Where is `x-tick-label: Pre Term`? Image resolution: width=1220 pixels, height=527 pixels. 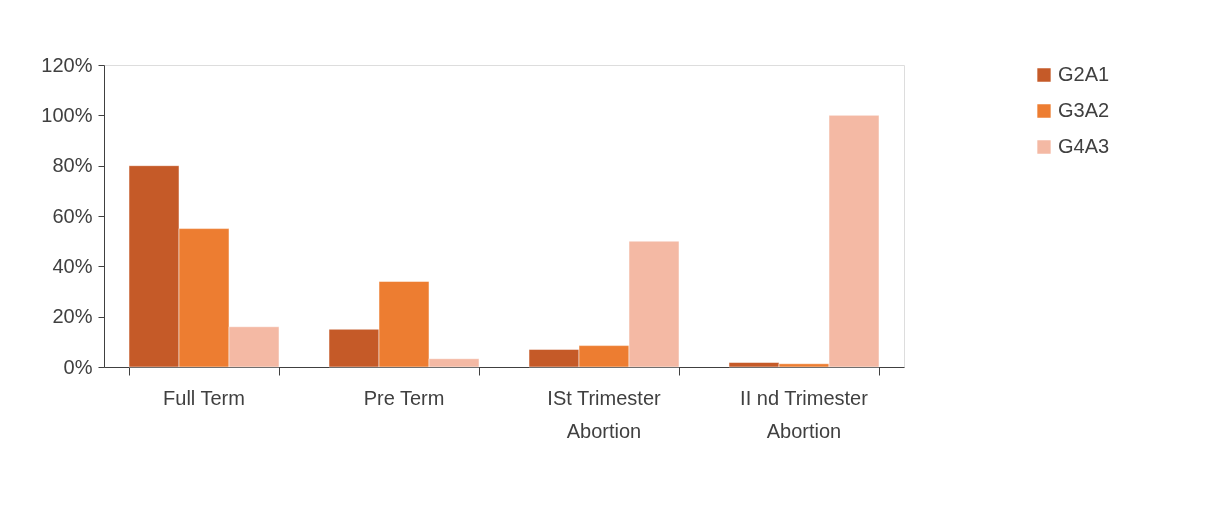 x-tick-label: Pre Term is located at coordinates (404, 398).